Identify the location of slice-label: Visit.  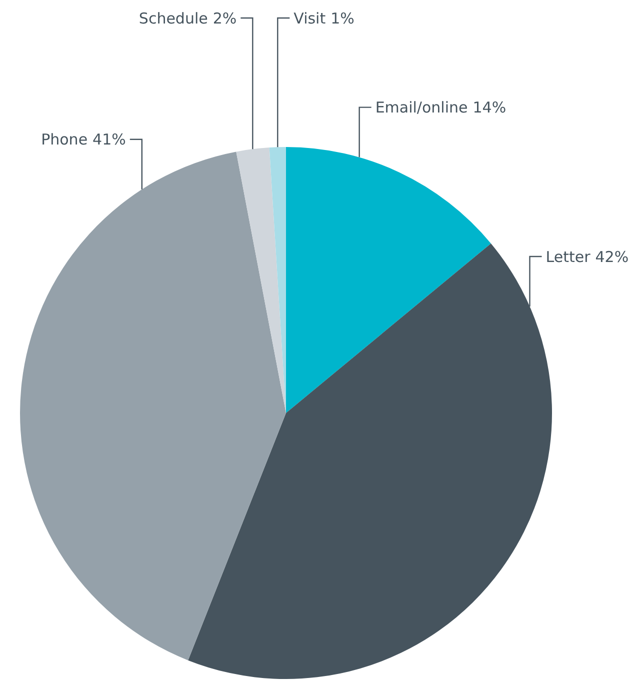
(310, 18).